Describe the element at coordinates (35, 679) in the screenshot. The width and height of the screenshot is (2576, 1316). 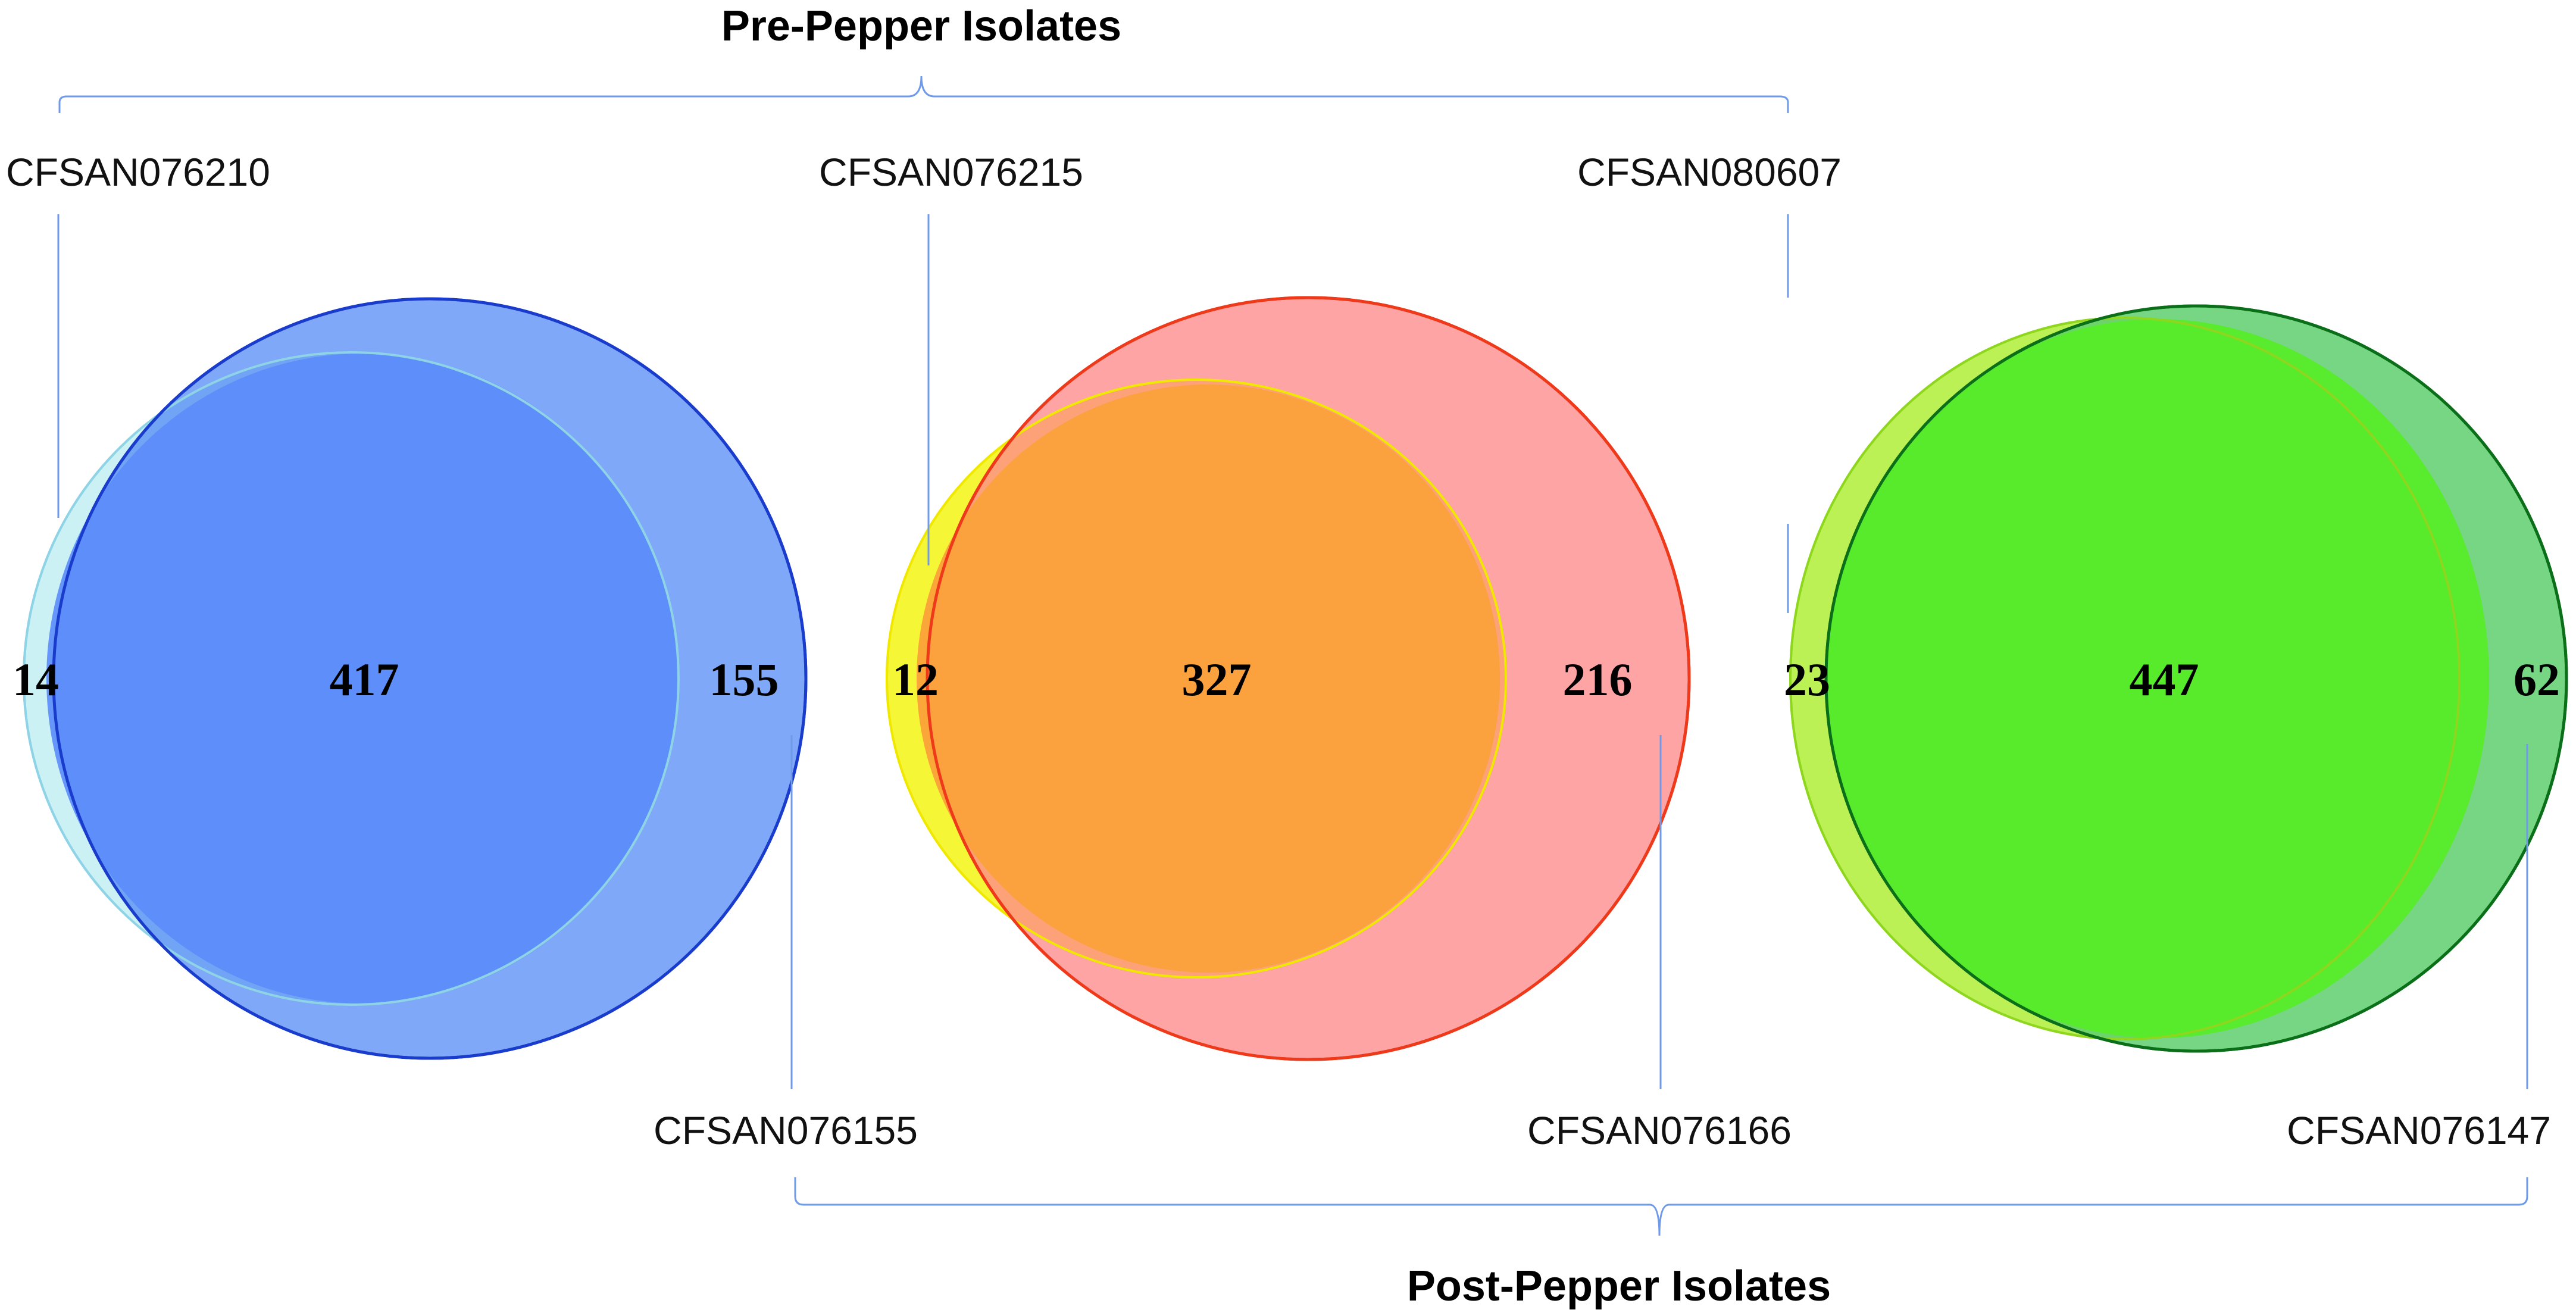
I see `venn-1-pre-only-count: 14` at that location.